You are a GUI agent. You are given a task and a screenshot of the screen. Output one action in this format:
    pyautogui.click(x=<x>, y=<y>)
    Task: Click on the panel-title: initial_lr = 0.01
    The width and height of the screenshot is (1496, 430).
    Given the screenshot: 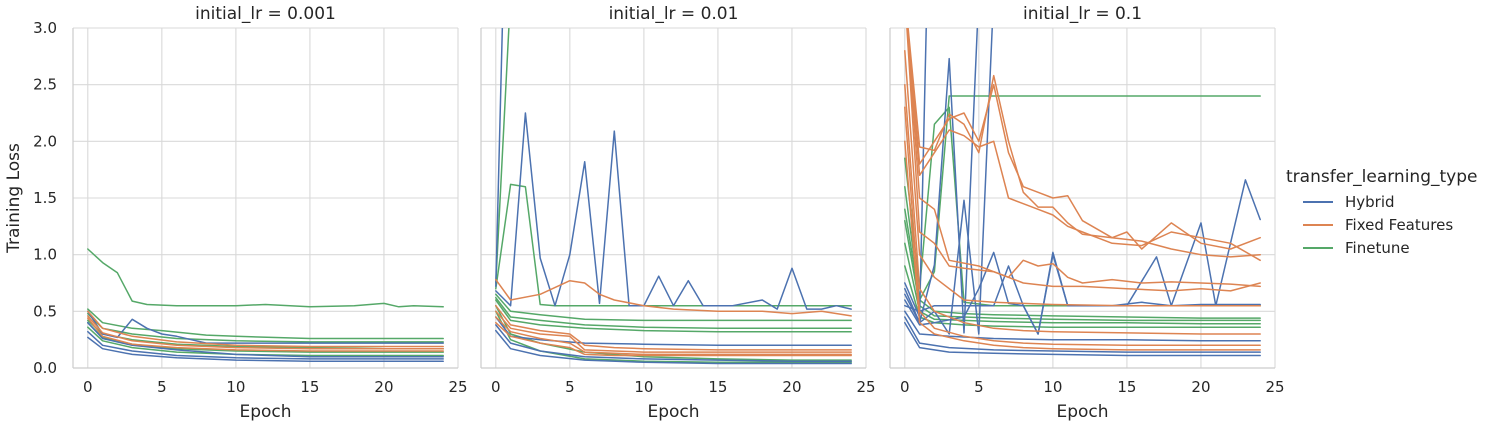 What is the action you would take?
    pyautogui.click(x=674, y=14)
    